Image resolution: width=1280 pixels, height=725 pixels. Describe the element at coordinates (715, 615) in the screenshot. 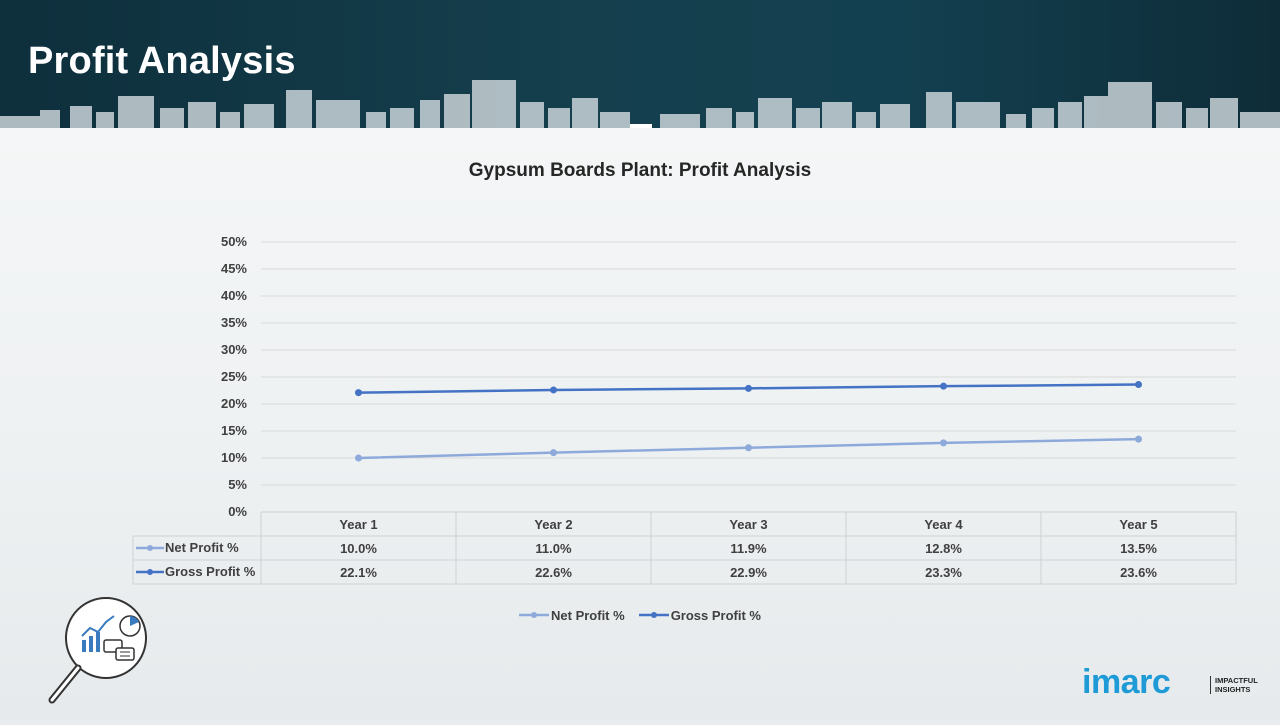

I see `legend-label-gross-profit: Gross Profit %` at that location.